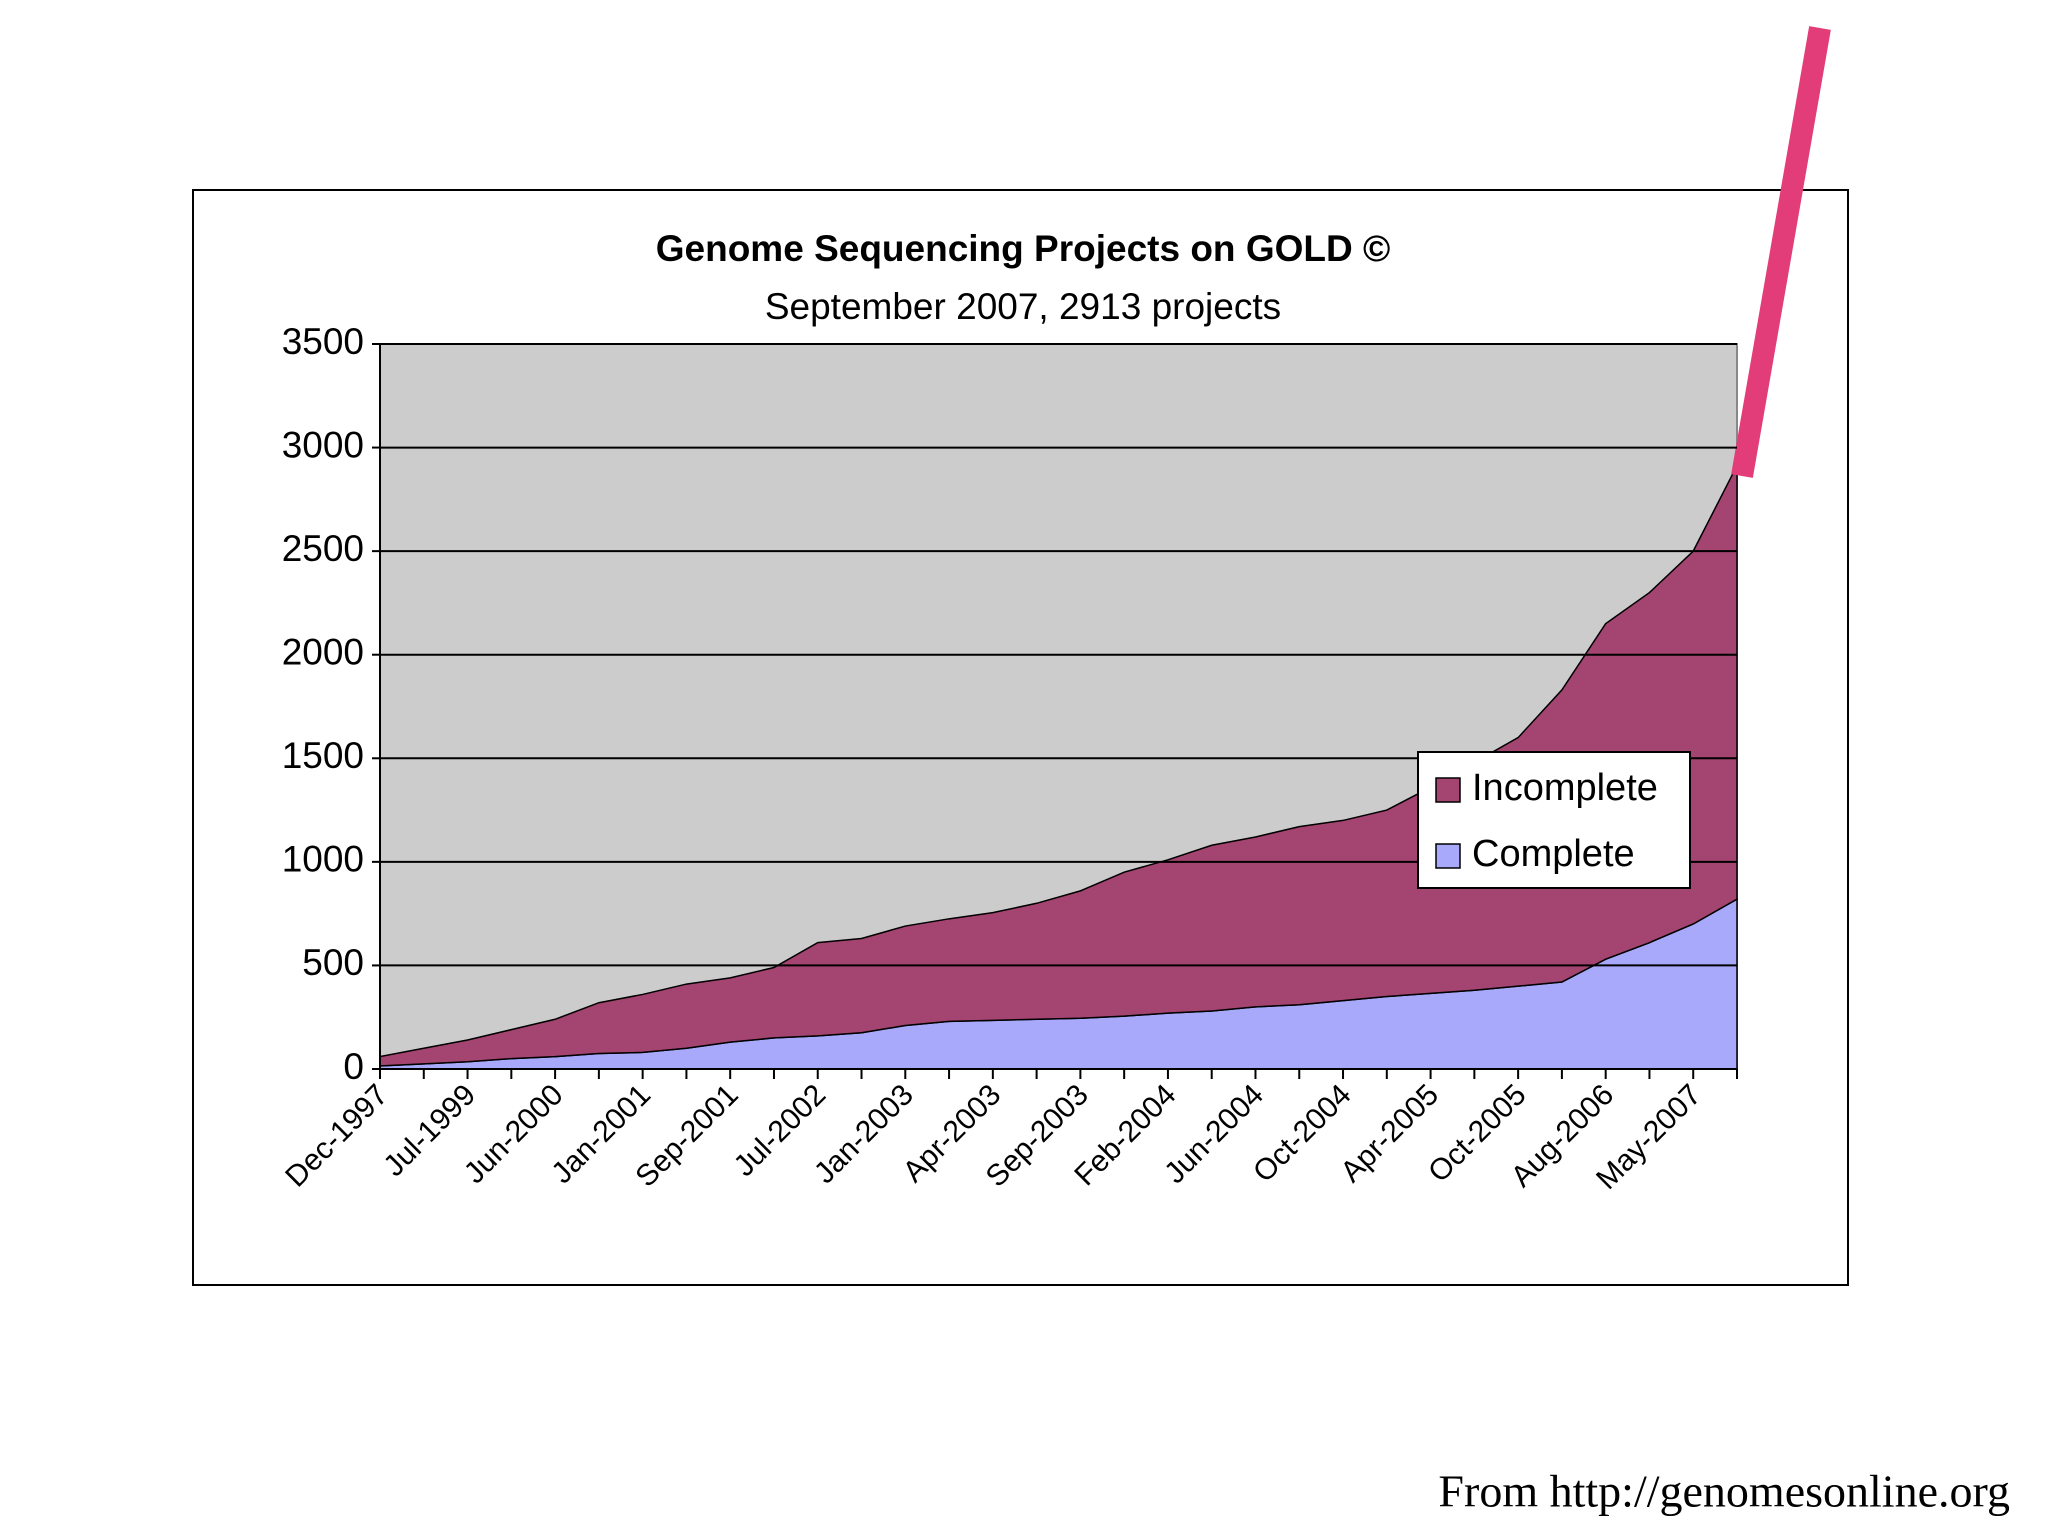 The image size is (2048, 1536). I want to click on chart-subtitle: September 2007, 2913 projects, so click(1023, 306).